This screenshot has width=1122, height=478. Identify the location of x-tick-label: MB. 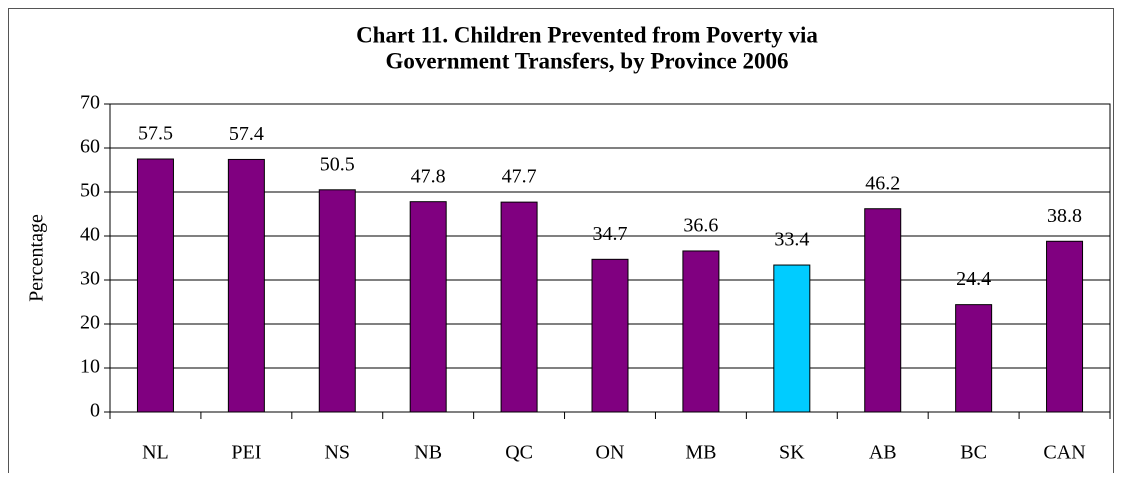
(700, 453).